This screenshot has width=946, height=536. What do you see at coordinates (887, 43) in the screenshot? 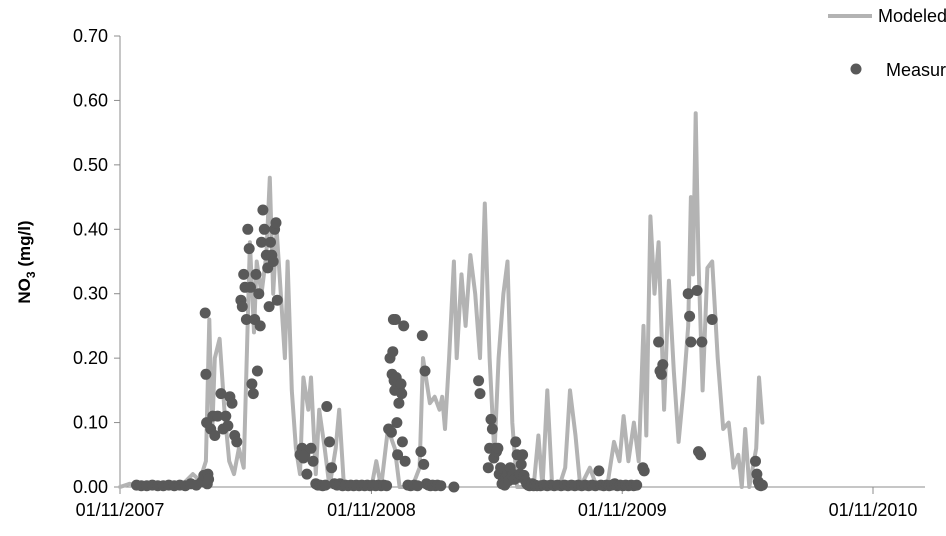
I see `legend: Modeled Measured` at bounding box center [887, 43].